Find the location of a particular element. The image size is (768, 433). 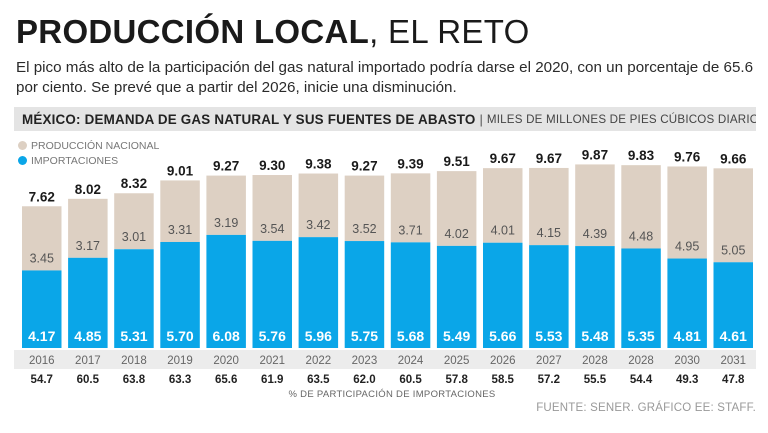

nacional-label-14: 4.95 is located at coordinates (687, 247).